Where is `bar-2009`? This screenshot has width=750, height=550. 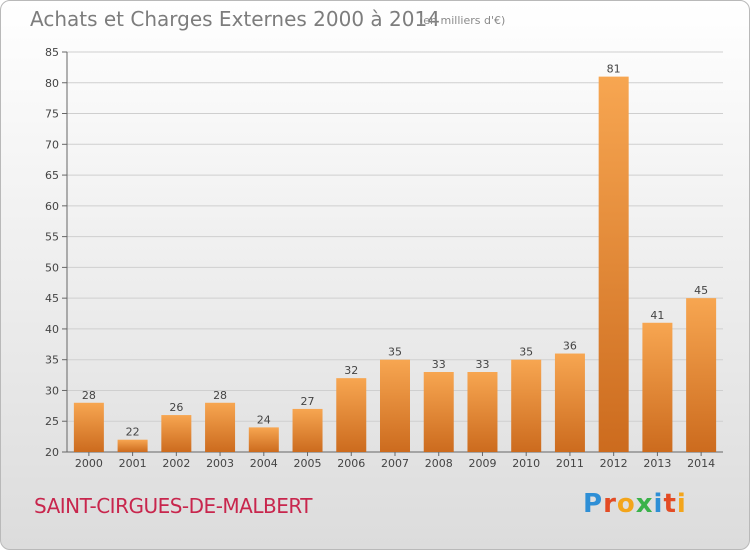 bar-2009 is located at coordinates (482, 412).